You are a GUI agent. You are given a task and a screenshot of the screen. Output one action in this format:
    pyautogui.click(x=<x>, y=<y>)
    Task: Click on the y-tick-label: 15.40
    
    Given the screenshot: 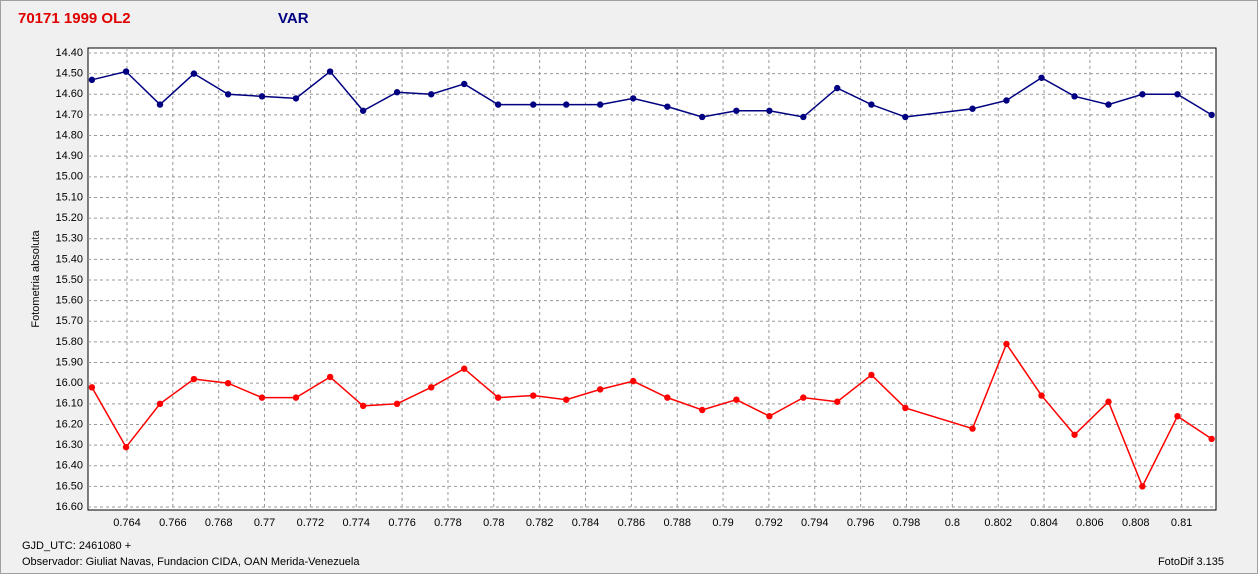 What is the action you would take?
    pyautogui.click(x=69, y=259)
    